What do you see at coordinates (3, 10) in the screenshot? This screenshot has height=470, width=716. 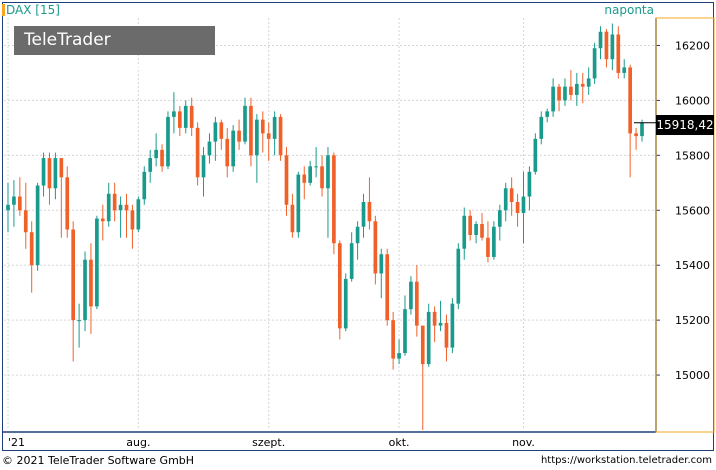 I see `series-color-marker` at bounding box center [3, 10].